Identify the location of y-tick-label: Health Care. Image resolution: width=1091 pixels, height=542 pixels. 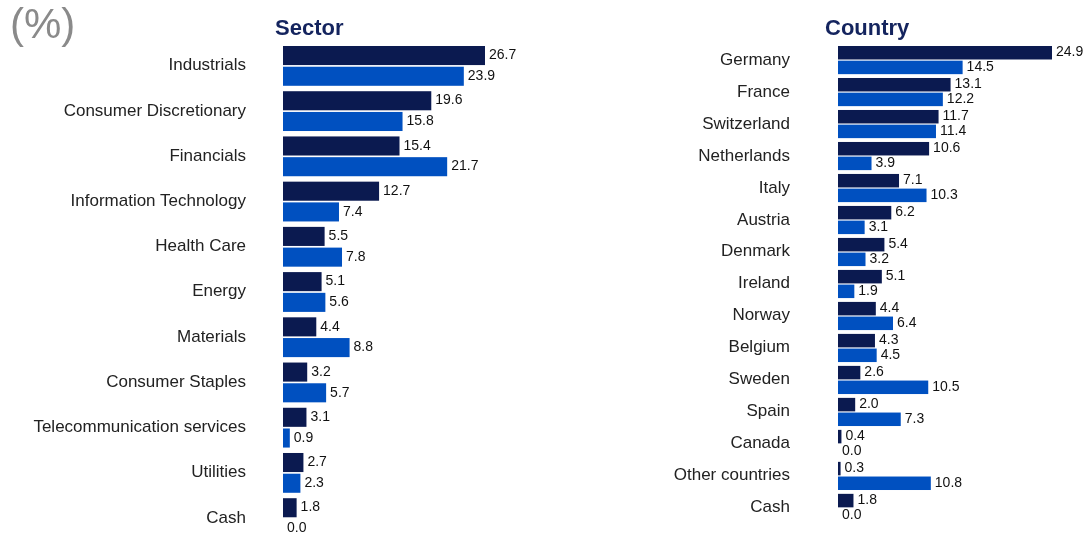
(200, 246).